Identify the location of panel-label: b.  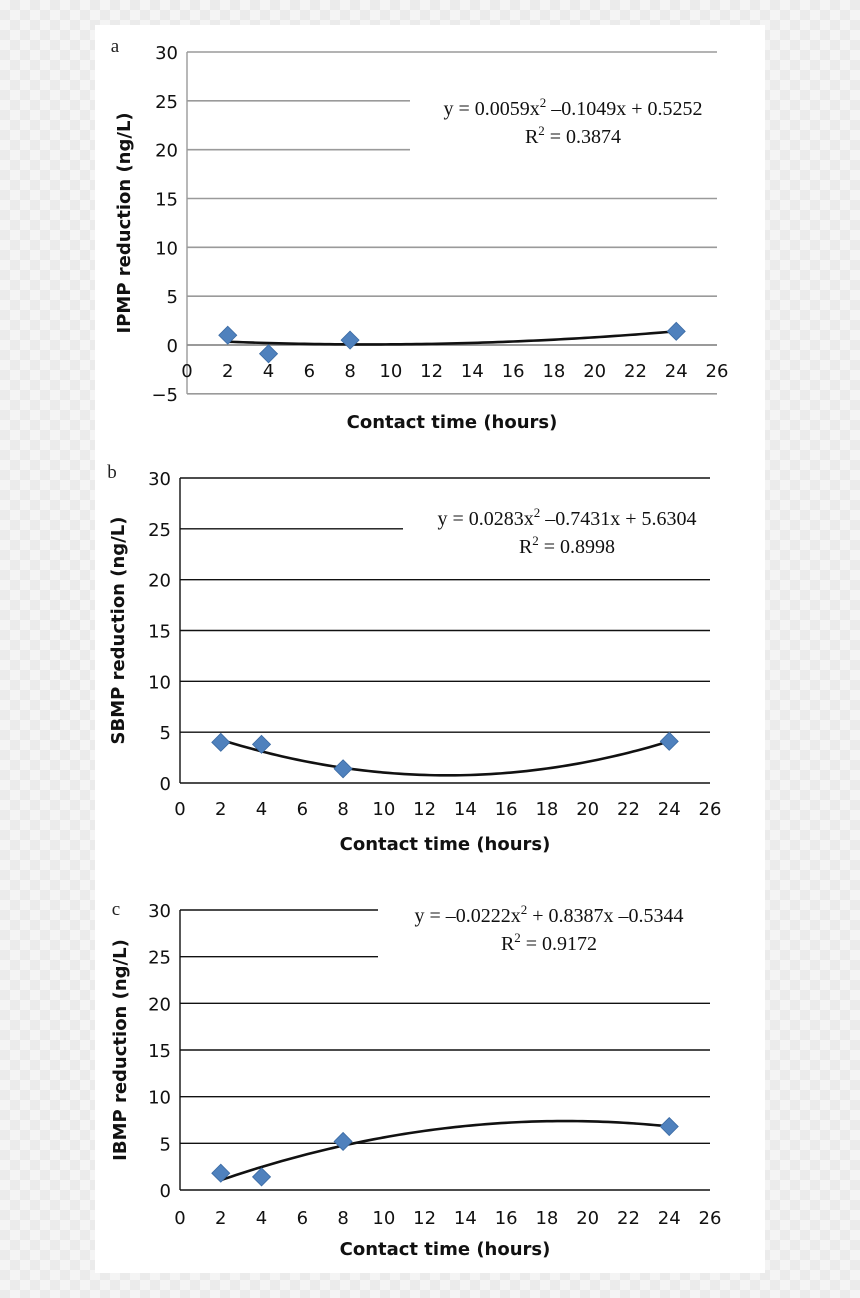
(112, 472).